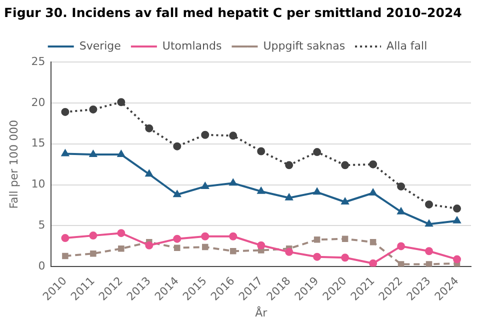  Describe the element at coordinates (38, 61) in the screenshot. I see `y-tick-label: 25` at that location.